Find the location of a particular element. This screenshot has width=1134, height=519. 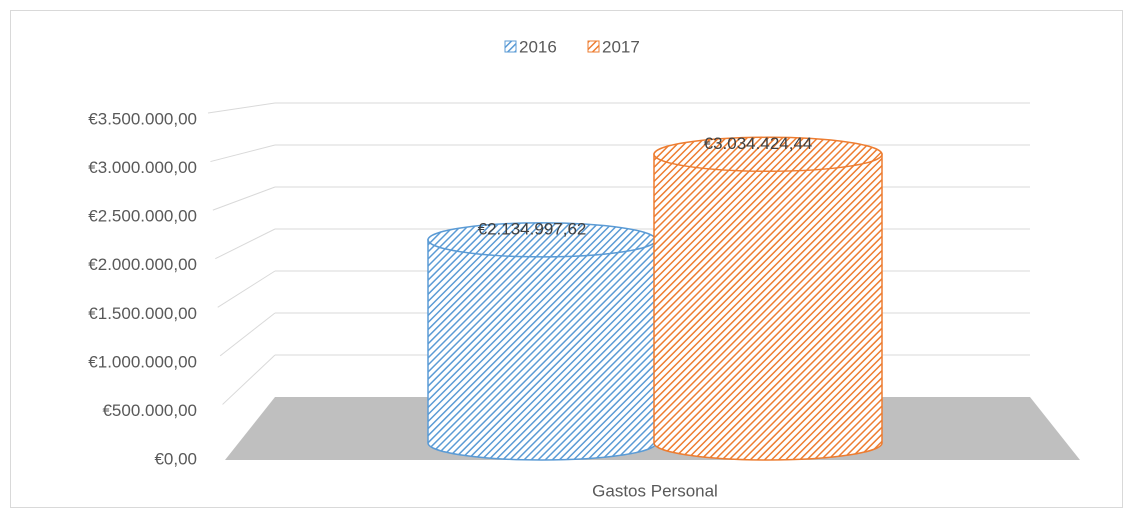

y-tick-label: €500.000,00 is located at coordinates (149, 410).